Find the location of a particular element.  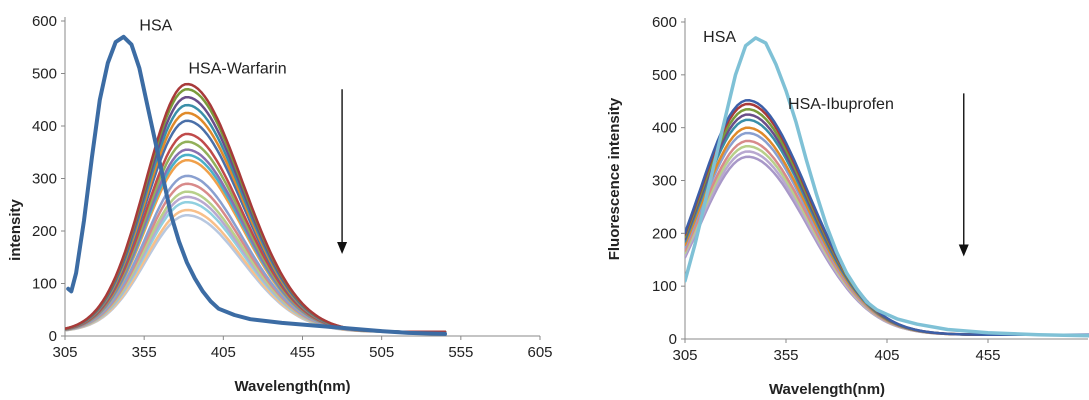

series-annotation: HSA-Warfarin is located at coordinates (238, 69).